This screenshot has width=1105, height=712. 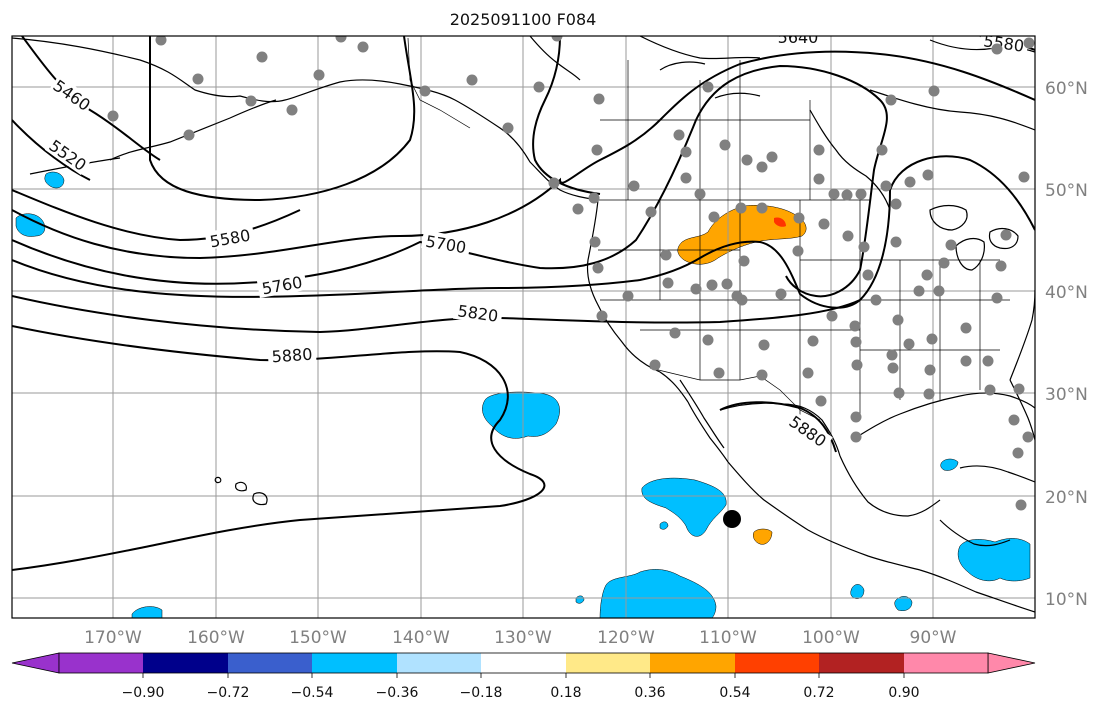 I want to click on lon-label-170w: 170°W, so click(x=113, y=638).